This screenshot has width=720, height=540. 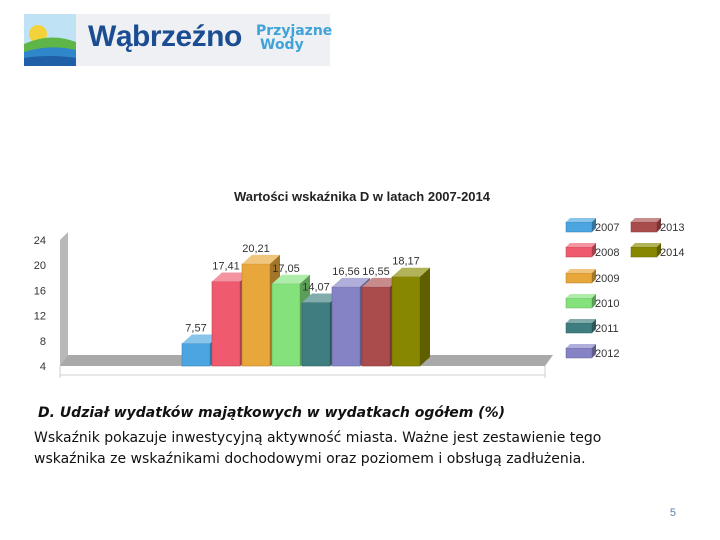 I want to click on legend-item-2007: 2007, so click(x=592, y=226).